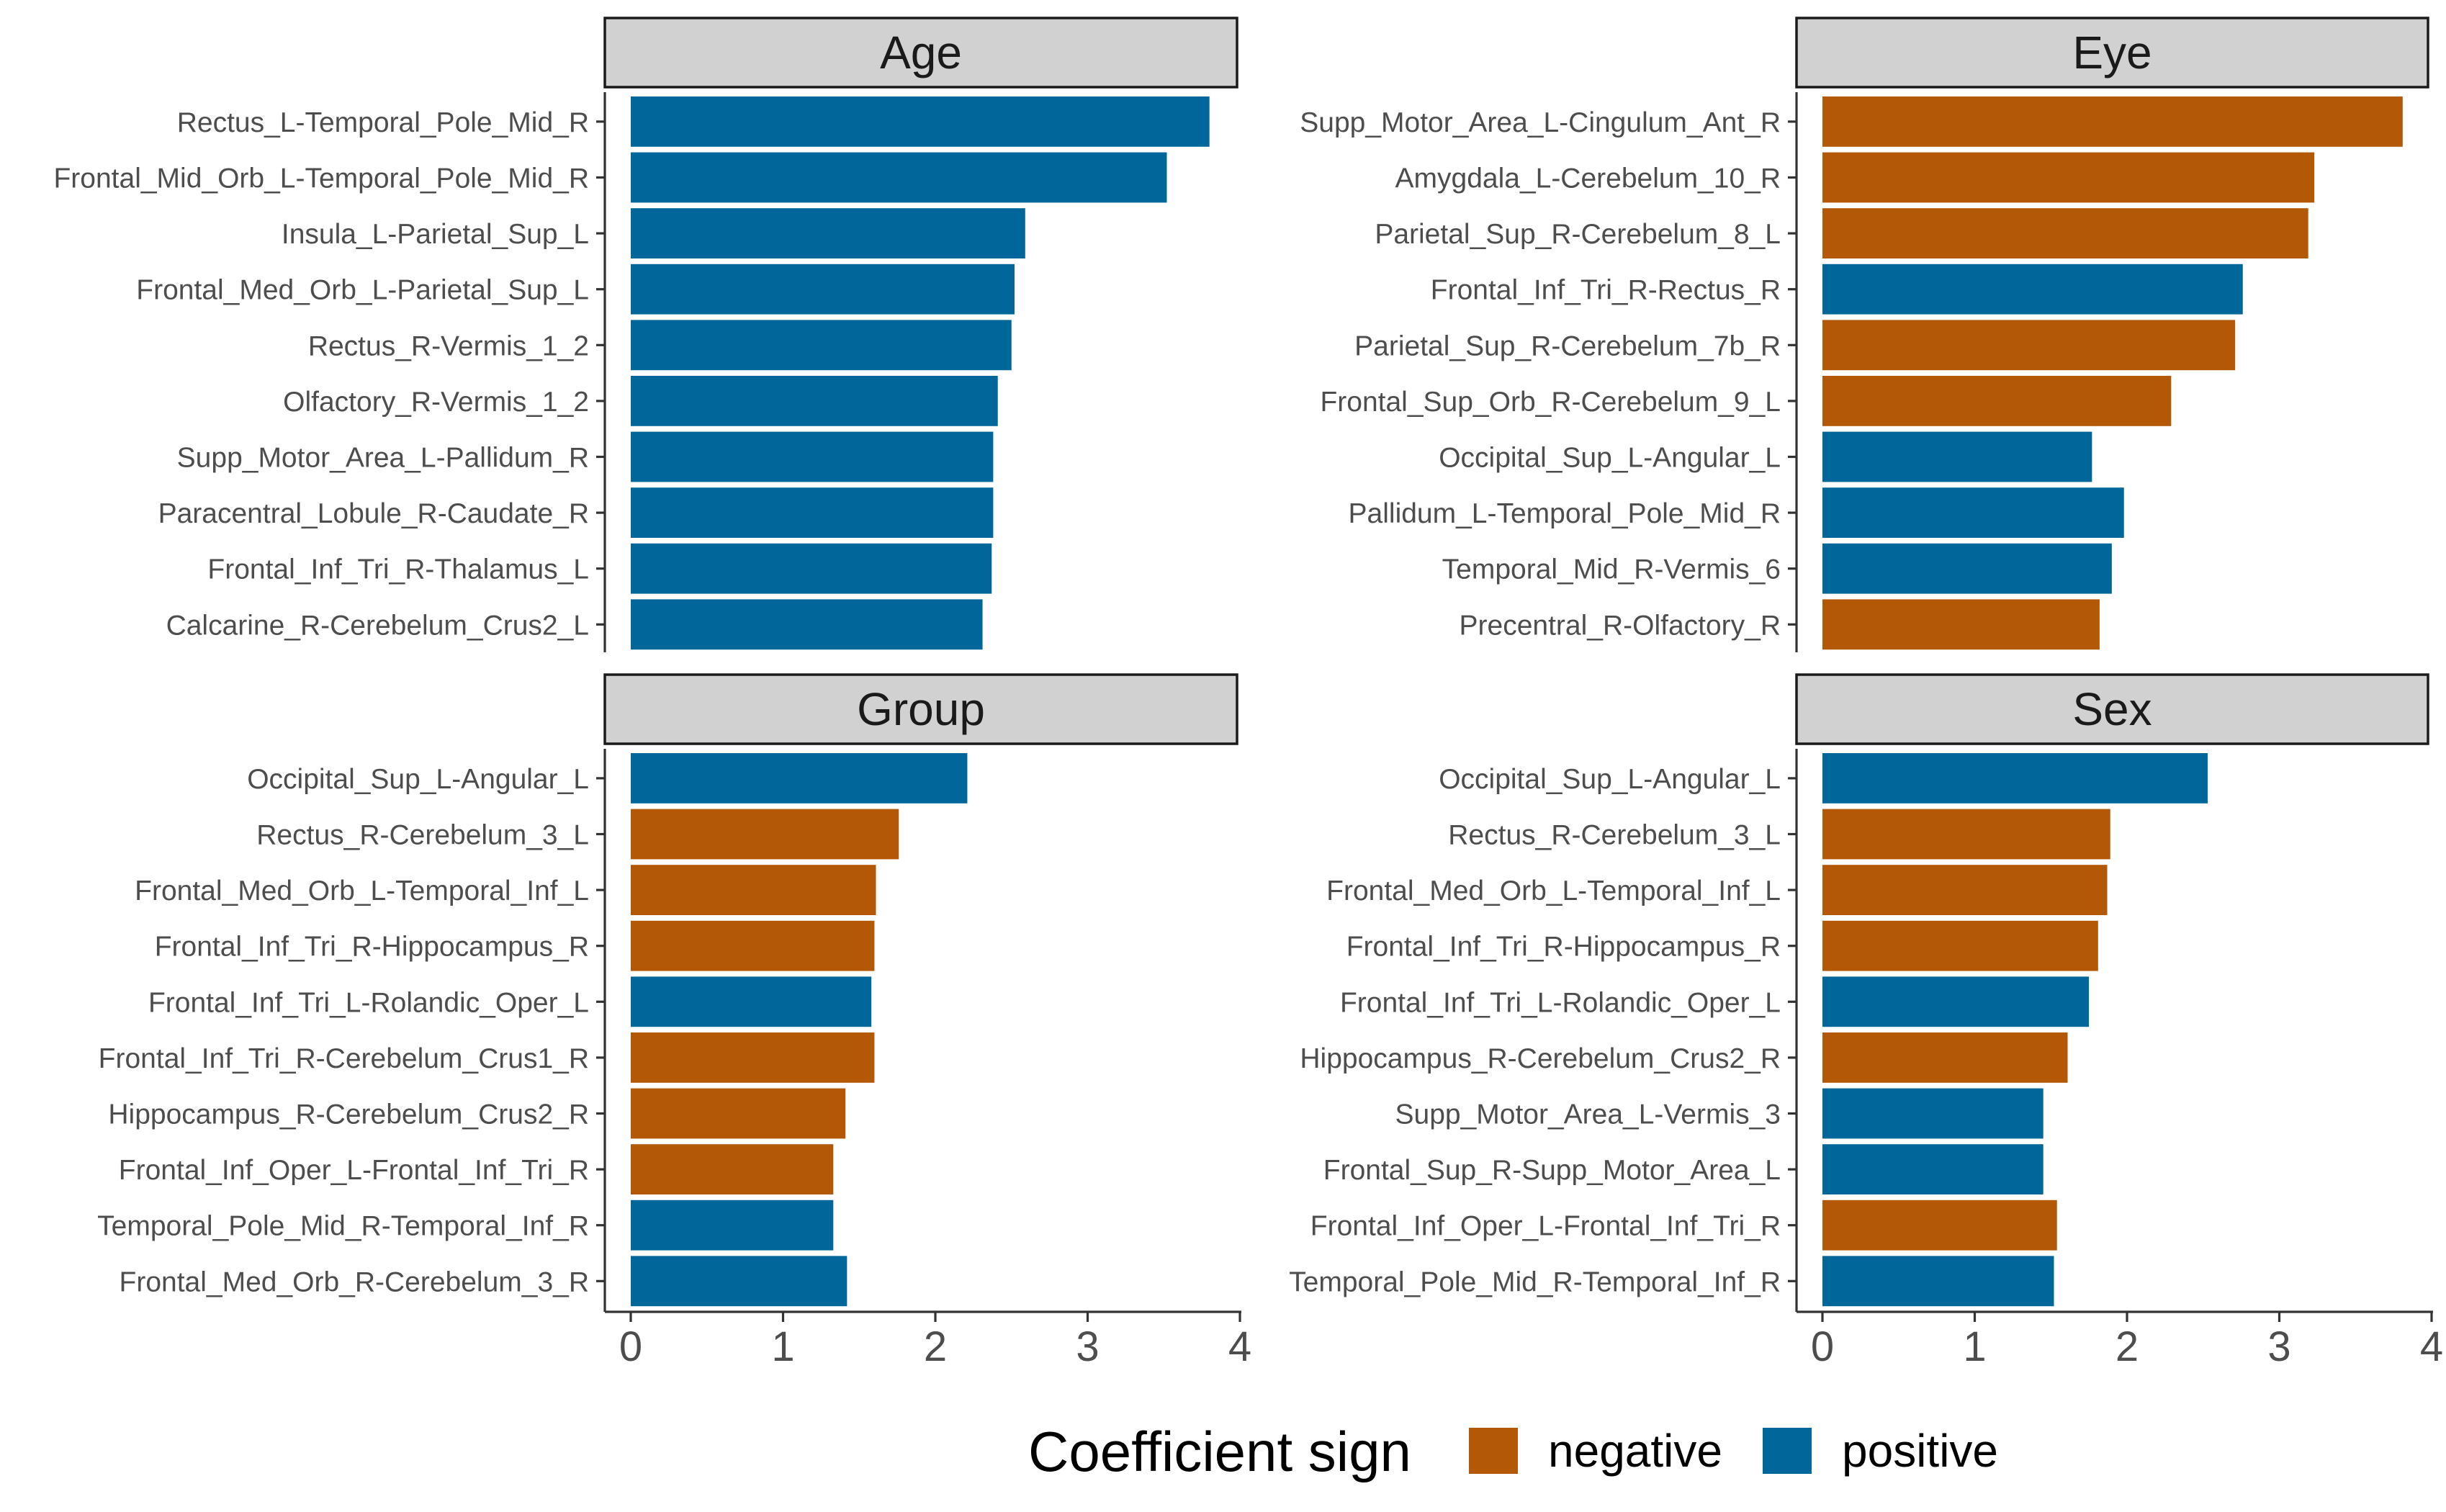  Describe the element at coordinates (1620, 625) in the screenshot. I see `category-label: Precentral_R-Olfactory_R` at that location.